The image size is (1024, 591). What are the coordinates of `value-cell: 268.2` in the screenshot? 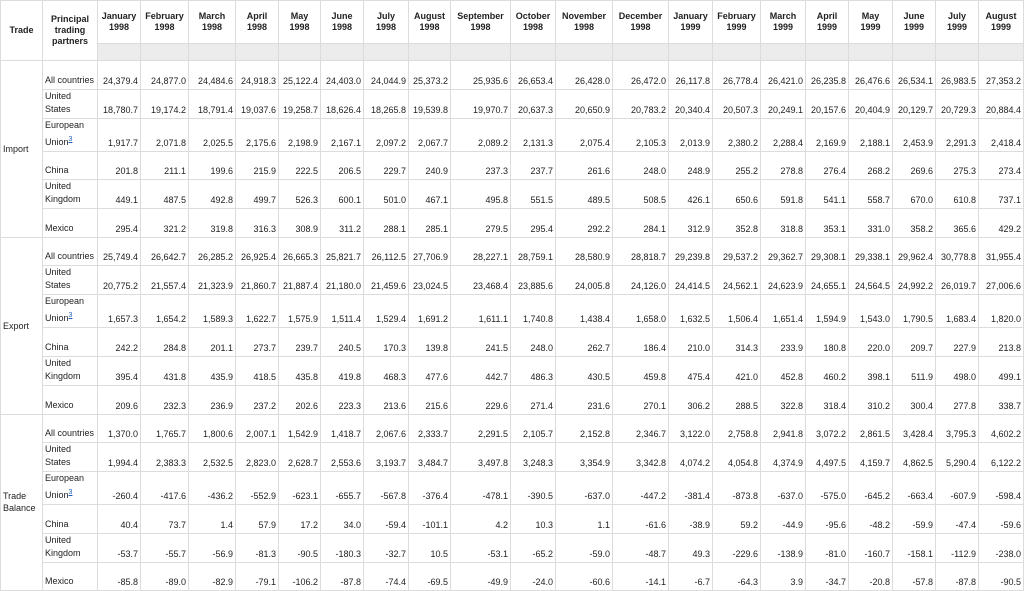 It's located at (870, 165).